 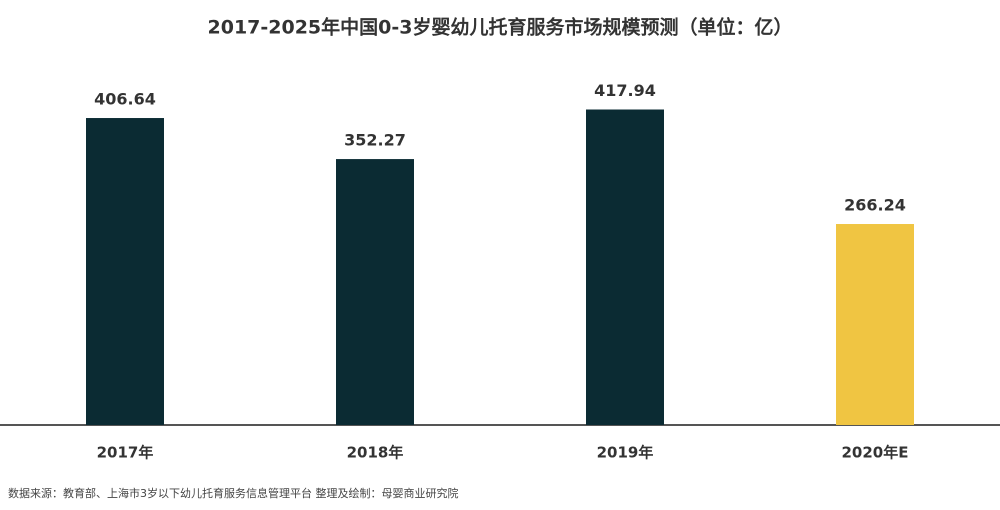 What do you see at coordinates (500, 27) in the screenshot?
I see `chart-title: 2017-2025年中国0-3岁婴幼儿托育服务市场规模预测（单位：亿）` at bounding box center [500, 27].